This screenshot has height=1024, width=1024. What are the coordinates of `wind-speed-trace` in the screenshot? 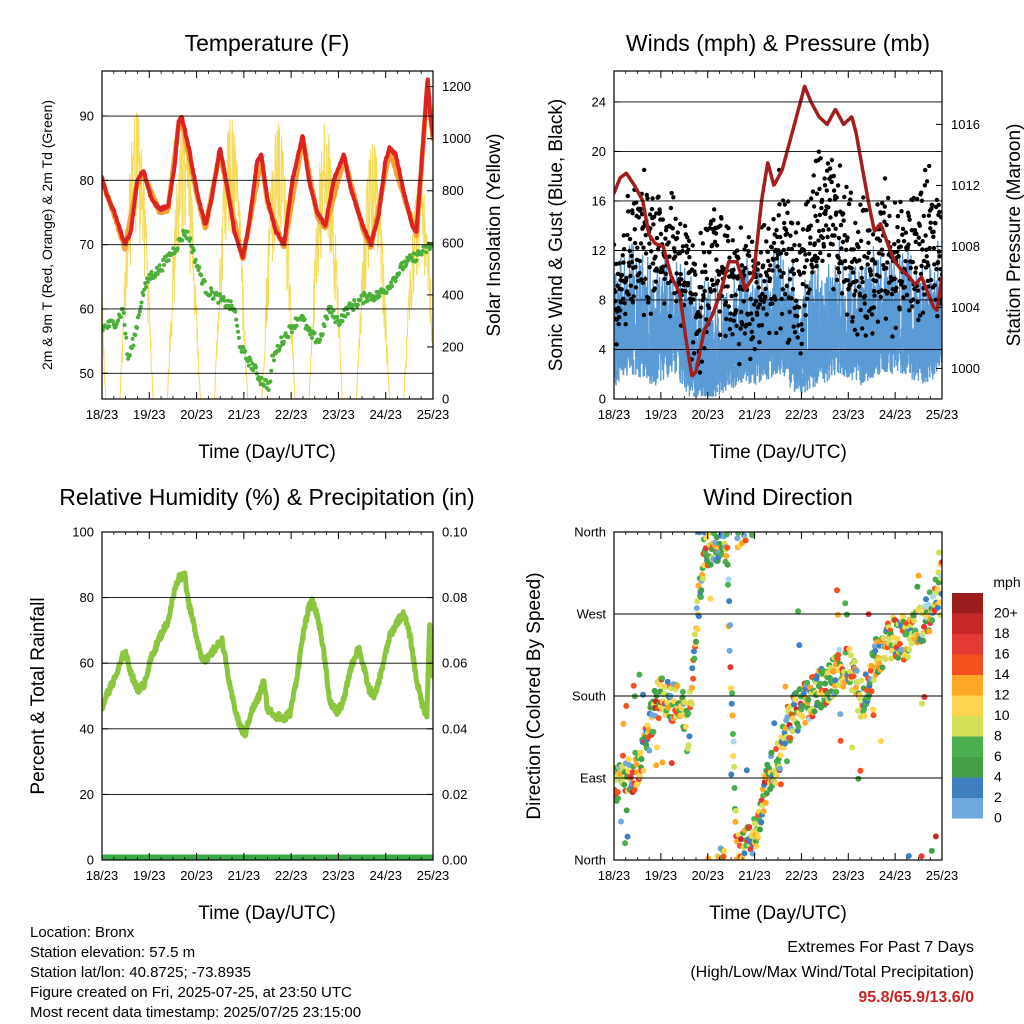 It's located at (778, 317).